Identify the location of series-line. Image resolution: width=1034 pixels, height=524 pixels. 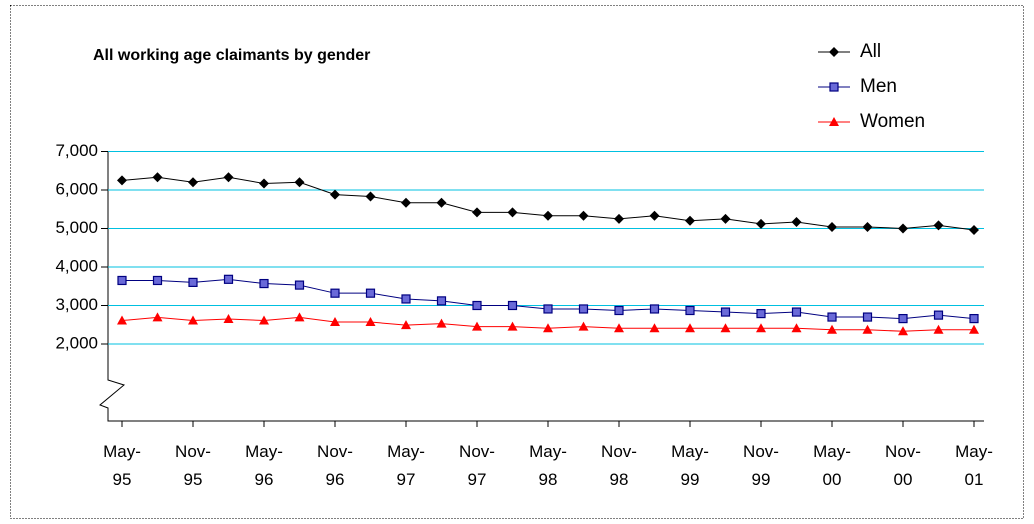
(548, 203).